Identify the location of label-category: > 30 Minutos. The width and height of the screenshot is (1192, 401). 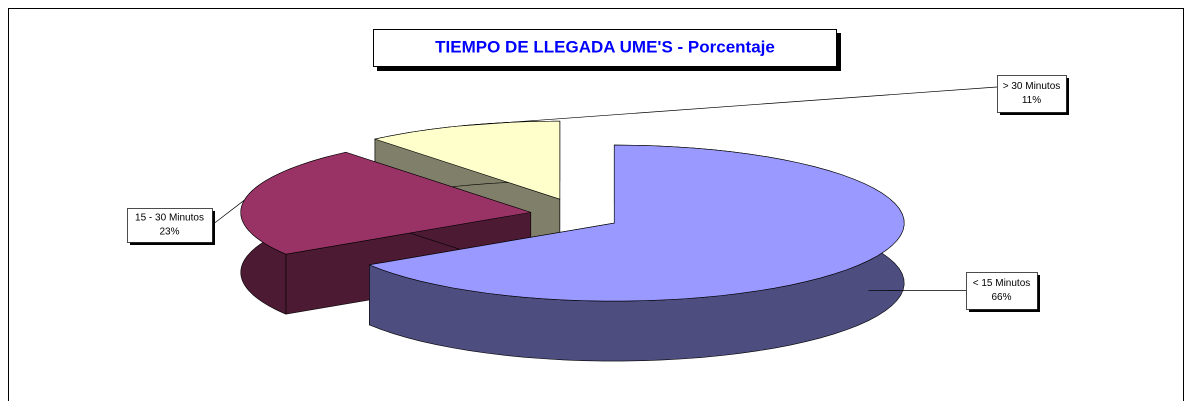
(1032, 86).